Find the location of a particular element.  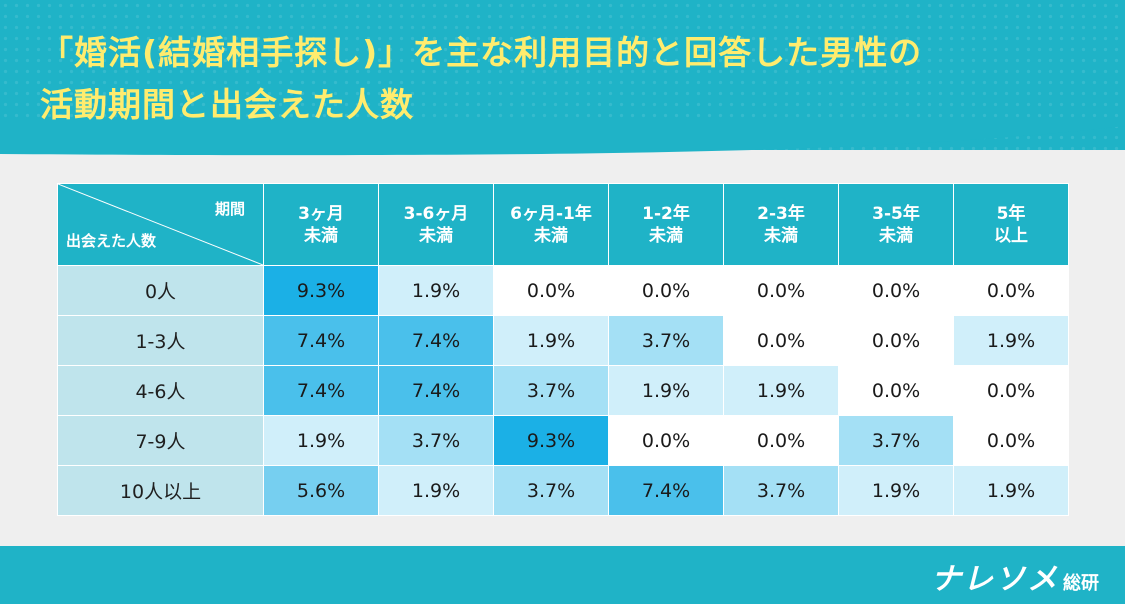

column-header: 6ヶ月-1年 未満 is located at coordinates (551, 224).